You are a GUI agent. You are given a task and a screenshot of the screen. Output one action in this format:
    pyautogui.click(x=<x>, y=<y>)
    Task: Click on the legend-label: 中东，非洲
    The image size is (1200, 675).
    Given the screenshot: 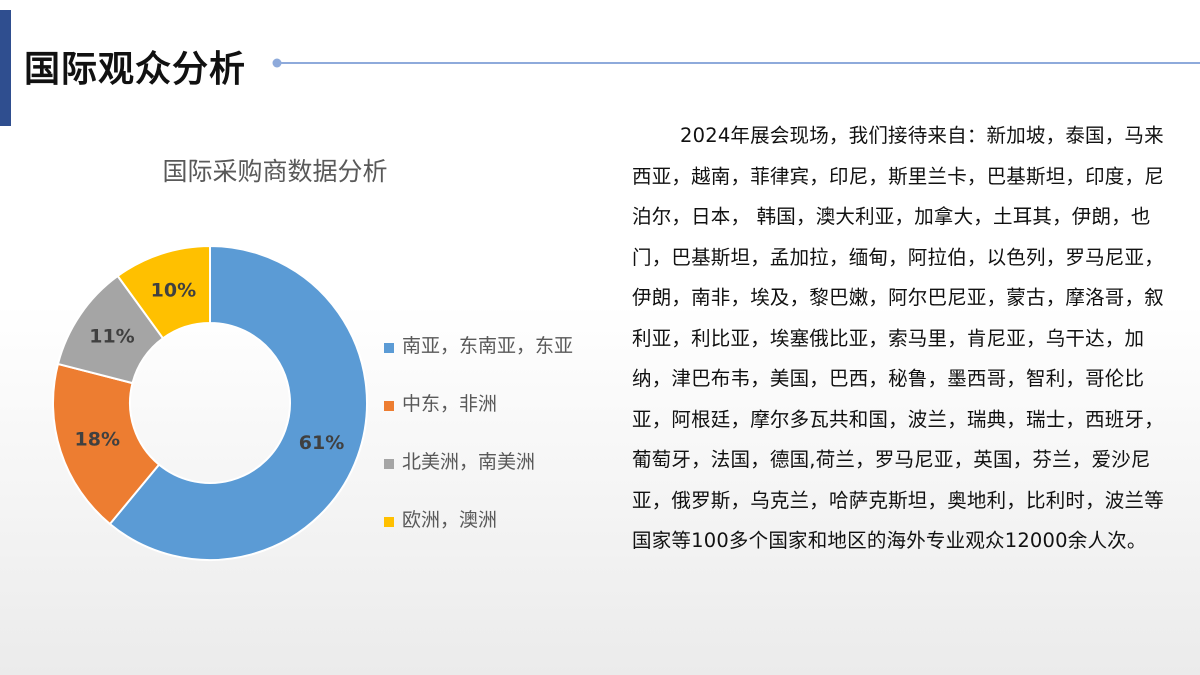 What is the action you would take?
    pyautogui.click(x=450, y=404)
    